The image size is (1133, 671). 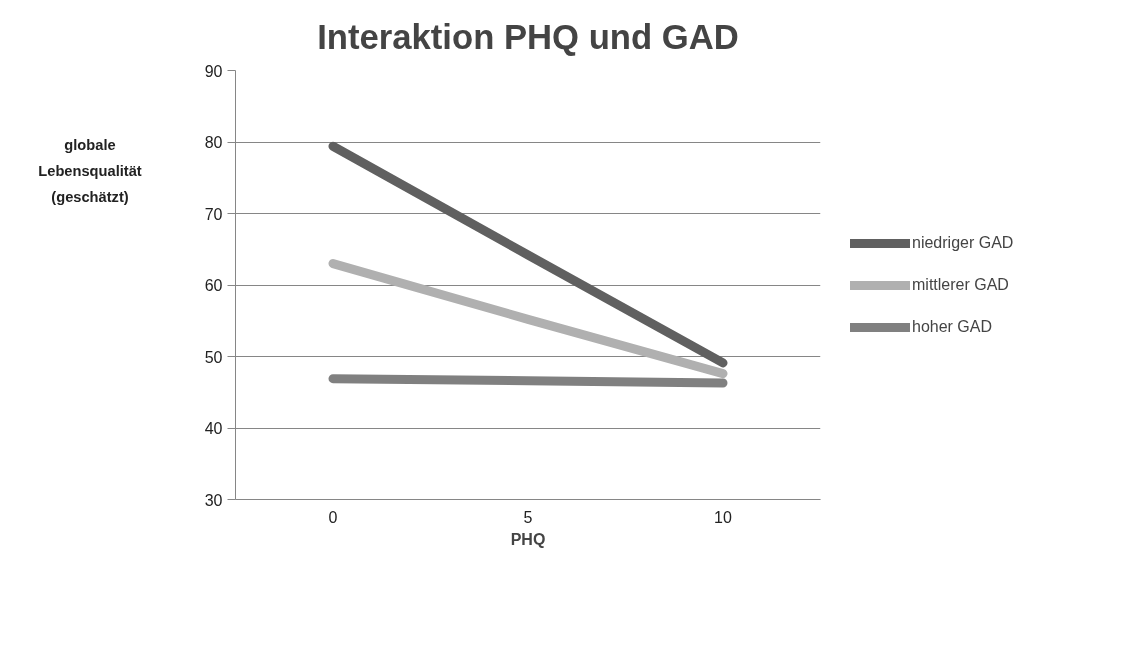 What do you see at coordinates (213, 214) in the screenshot?
I see `y-tick-label: 70` at bounding box center [213, 214].